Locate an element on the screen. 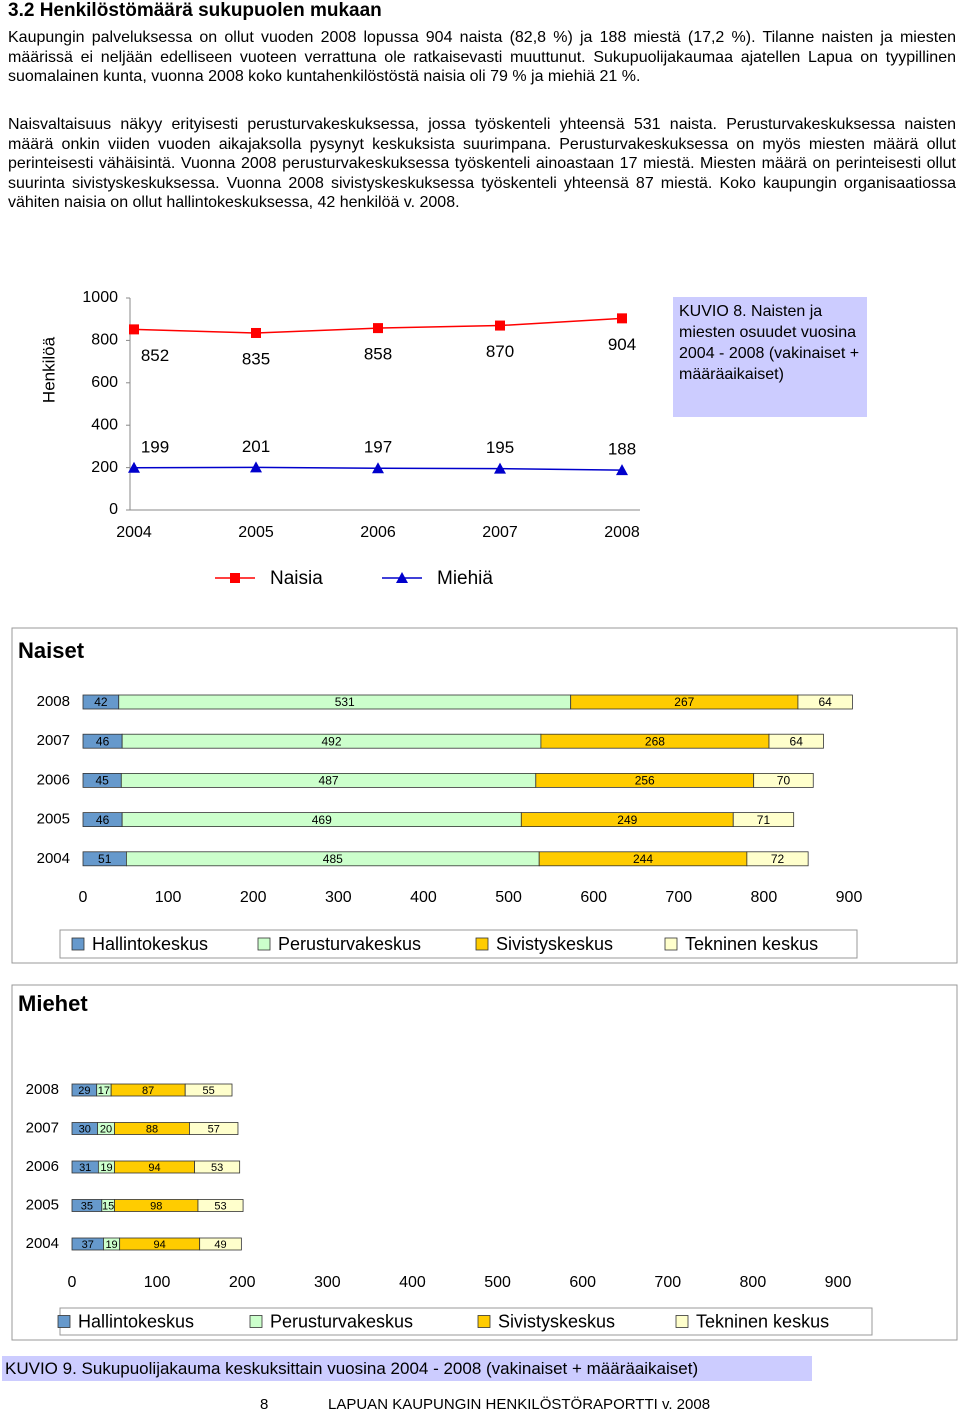 The image size is (960, 1420). data-label: 19 is located at coordinates (111, 1245).